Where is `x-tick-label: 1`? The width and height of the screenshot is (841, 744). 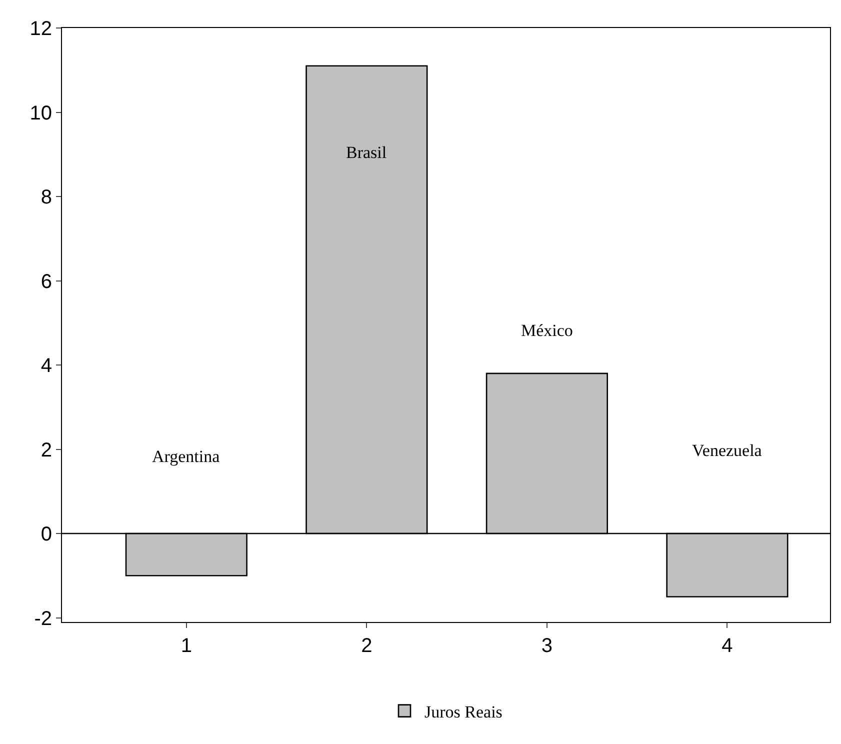
x-tick-label: 1 is located at coordinates (186, 646).